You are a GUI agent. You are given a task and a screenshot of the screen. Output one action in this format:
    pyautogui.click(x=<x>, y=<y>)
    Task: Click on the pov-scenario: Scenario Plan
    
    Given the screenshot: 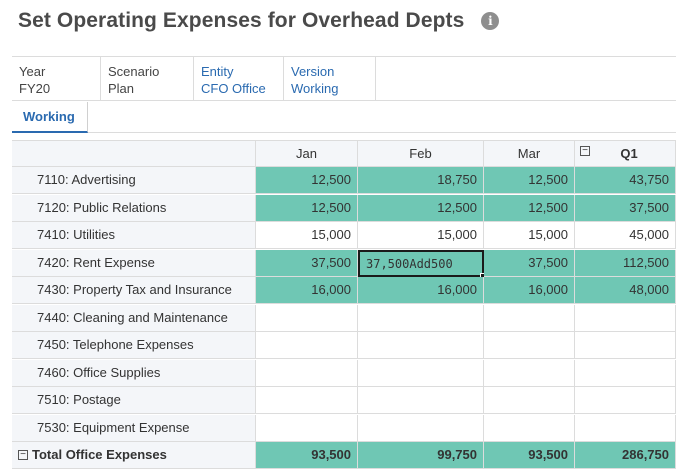 What is the action you would take?
    pyautogui.click(x=147, y=78)
    